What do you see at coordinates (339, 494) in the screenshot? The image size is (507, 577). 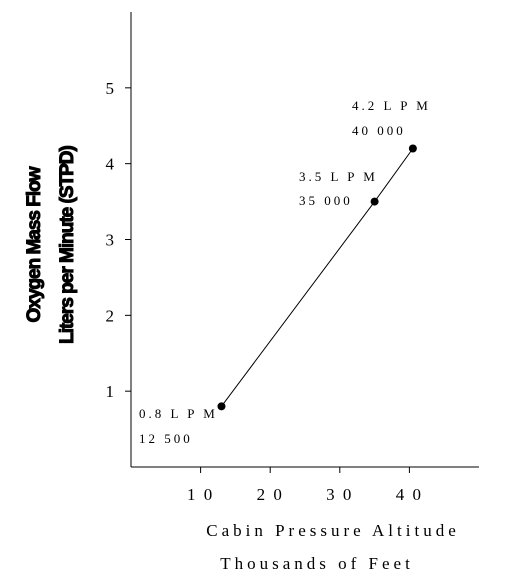 I see `x-tick-label: 3 0` at bounding box center [339, 494].